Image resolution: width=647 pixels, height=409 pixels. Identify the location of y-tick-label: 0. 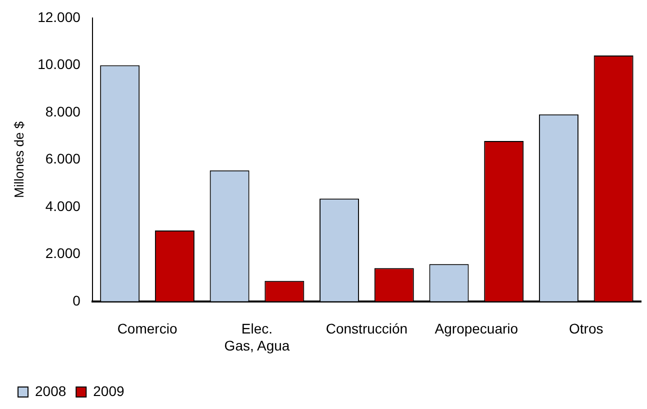
(76, 300).